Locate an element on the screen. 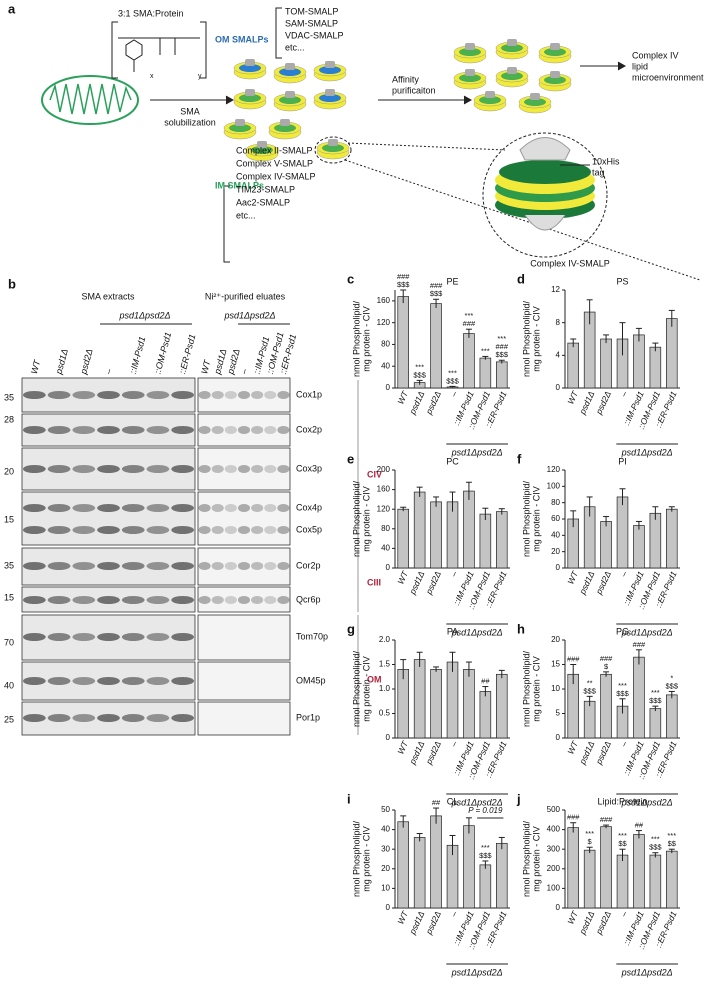  protein-label: Cor2p is located at coordinates (308, 565).